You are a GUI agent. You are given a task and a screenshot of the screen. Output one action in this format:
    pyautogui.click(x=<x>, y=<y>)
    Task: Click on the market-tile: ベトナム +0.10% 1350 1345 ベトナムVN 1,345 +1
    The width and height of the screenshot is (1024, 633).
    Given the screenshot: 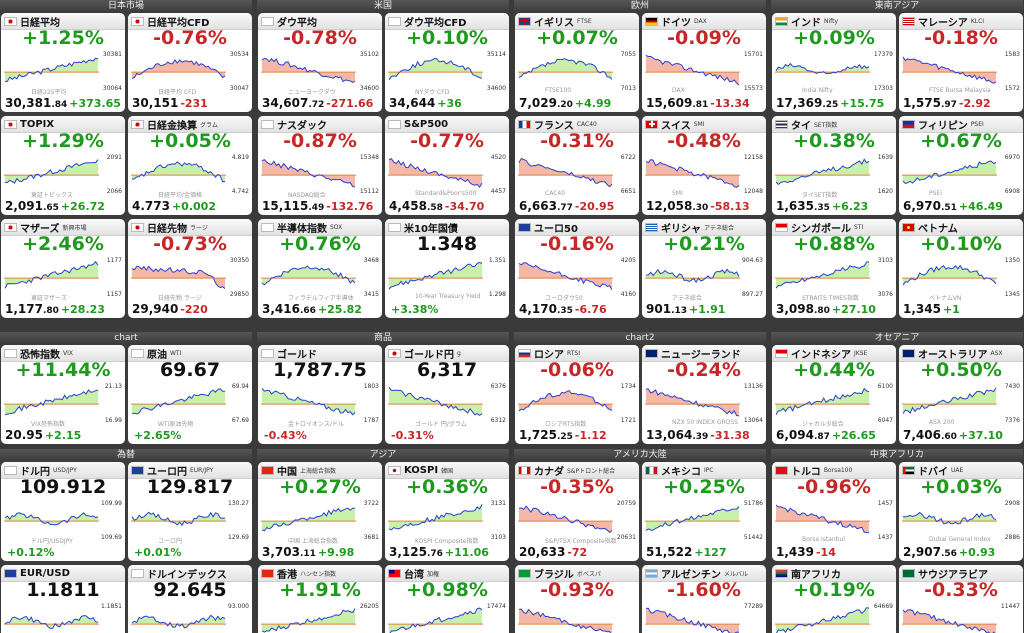 What is the action you would take?
    pyautogui.click(x=961, y=268)
    